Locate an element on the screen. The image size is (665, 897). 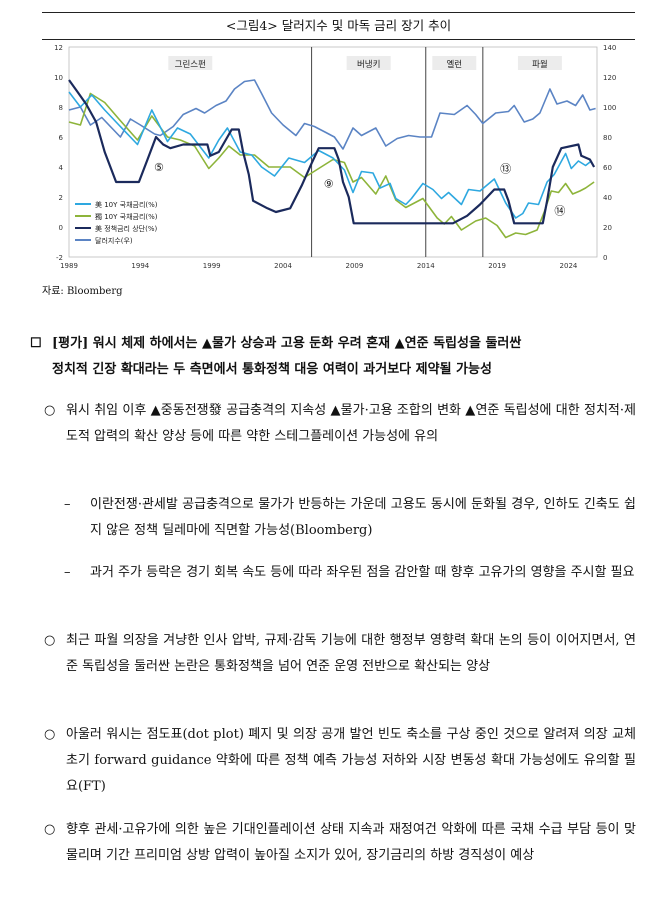
annotation-marker: ⑭ is located at coordinates (559, 211).